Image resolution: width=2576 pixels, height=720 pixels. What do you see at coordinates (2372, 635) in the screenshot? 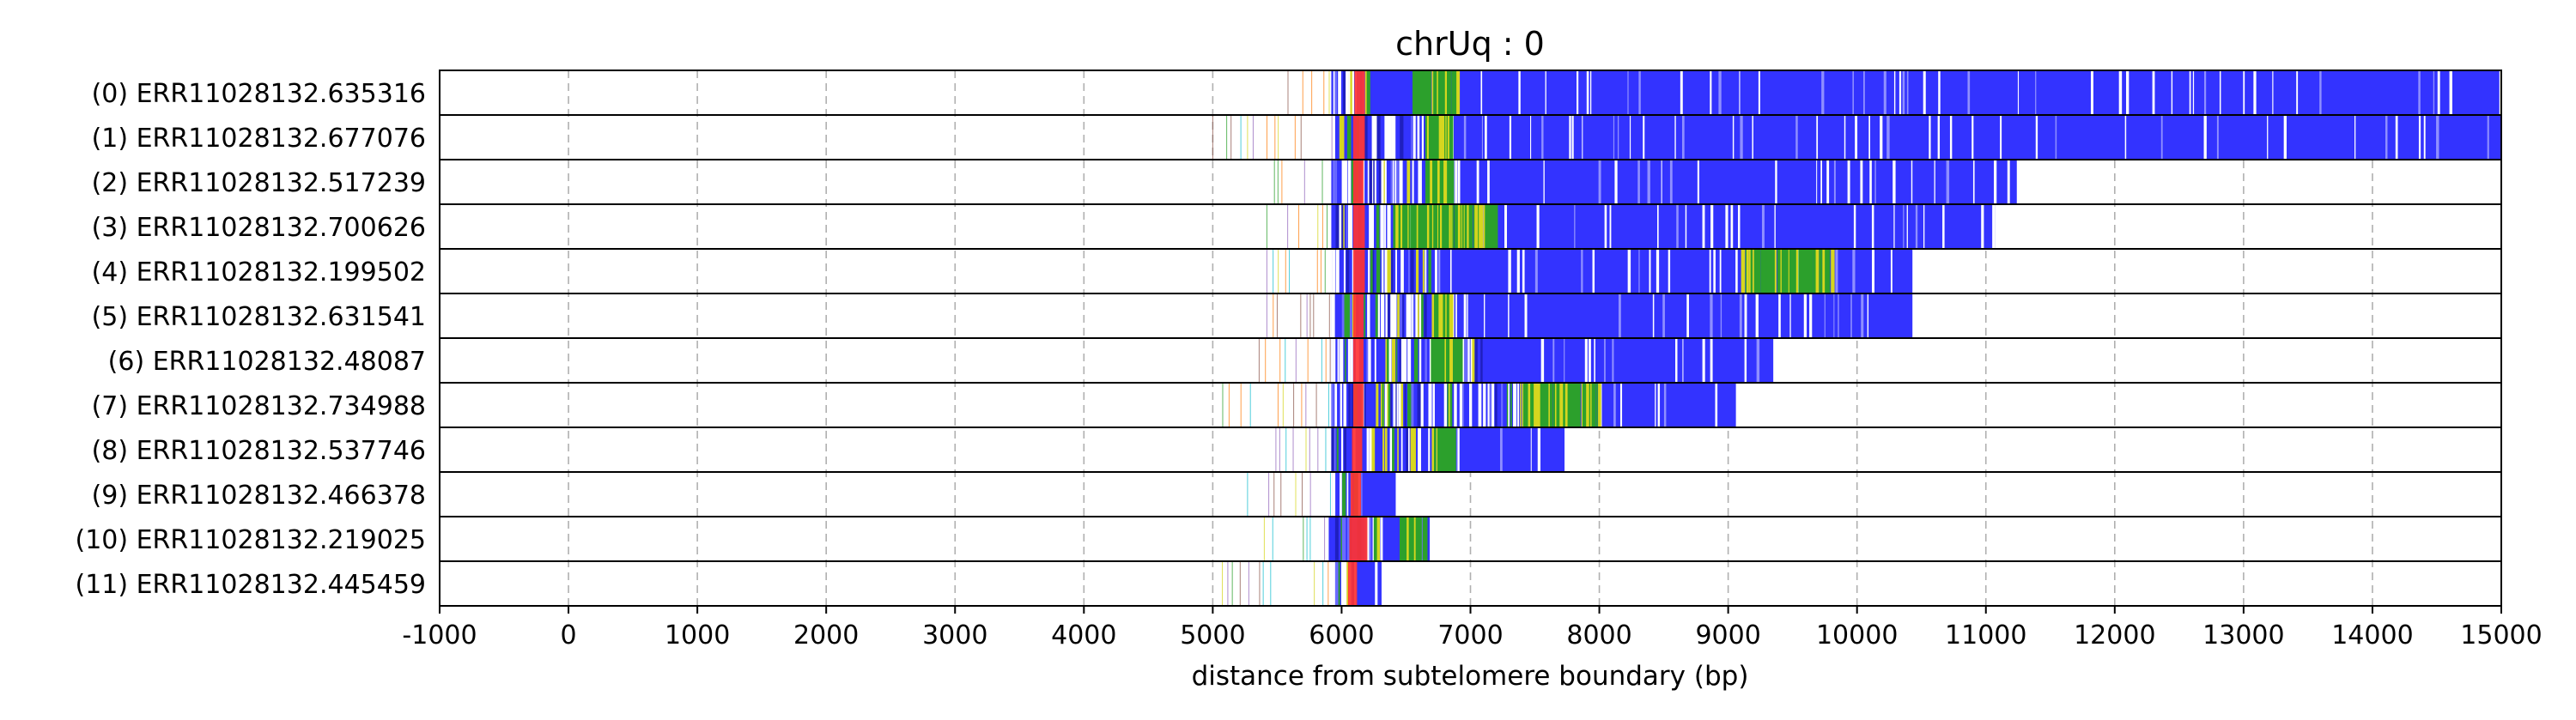
I see `x-tick-label: 14000` at bounding box center [2372, 635].